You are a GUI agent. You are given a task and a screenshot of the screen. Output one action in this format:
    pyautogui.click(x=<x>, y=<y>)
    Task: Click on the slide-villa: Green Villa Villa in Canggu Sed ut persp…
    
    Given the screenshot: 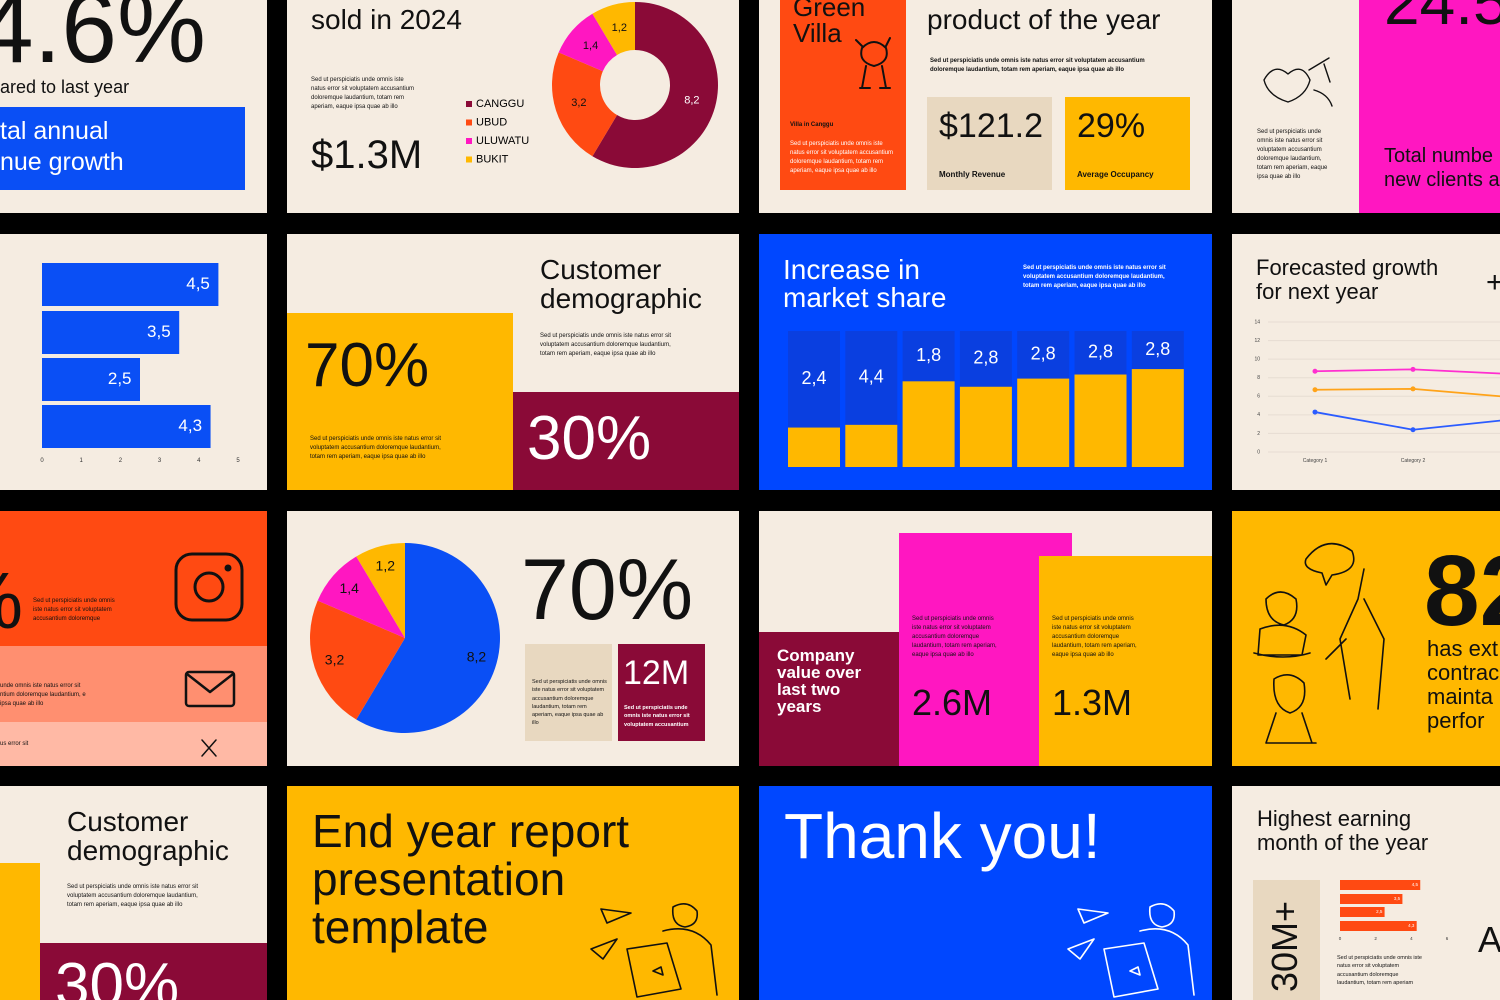 What is the action you would take?
    pyautogui.click(x=985, y=106)
    